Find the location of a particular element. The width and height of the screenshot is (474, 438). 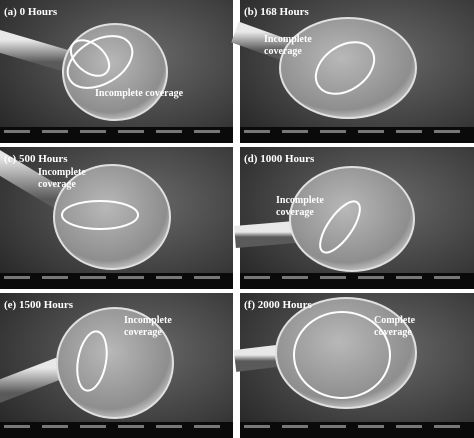

panel-label: (c) 500 Hours is located at coordinates (36, 159).